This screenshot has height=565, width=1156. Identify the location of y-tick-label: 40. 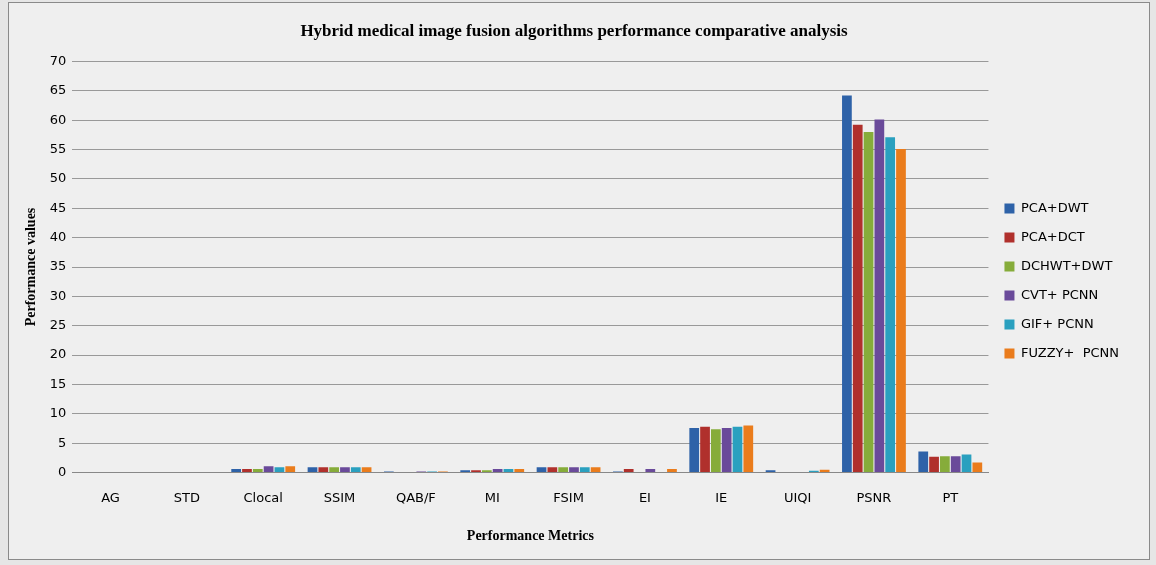
(58, 236).